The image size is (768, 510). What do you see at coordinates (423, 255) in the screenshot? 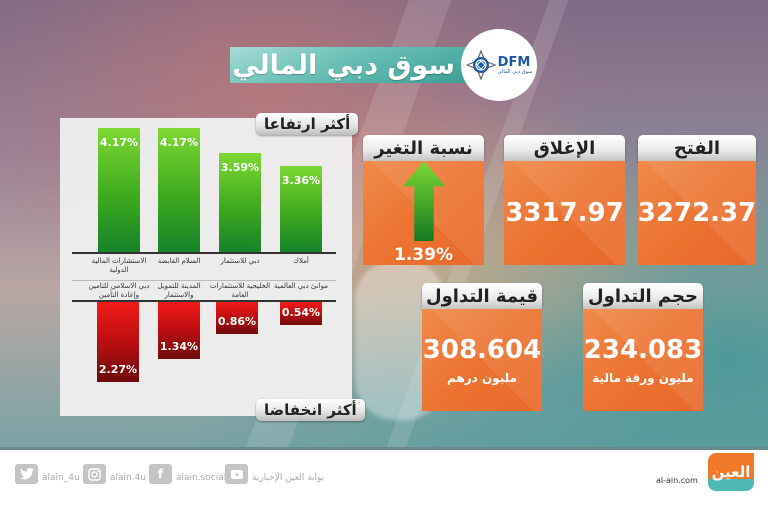
I see `change-value: 1.39%` at bounding box center [423, 255].